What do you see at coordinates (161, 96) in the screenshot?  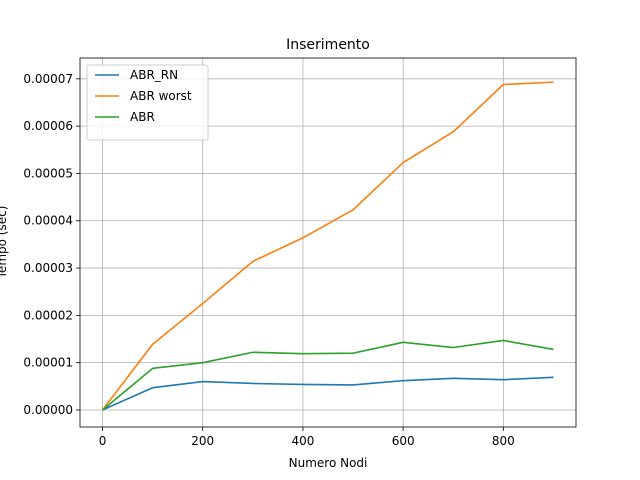 I see `legend-label: ABR worst` at bounding box center [161, 96].